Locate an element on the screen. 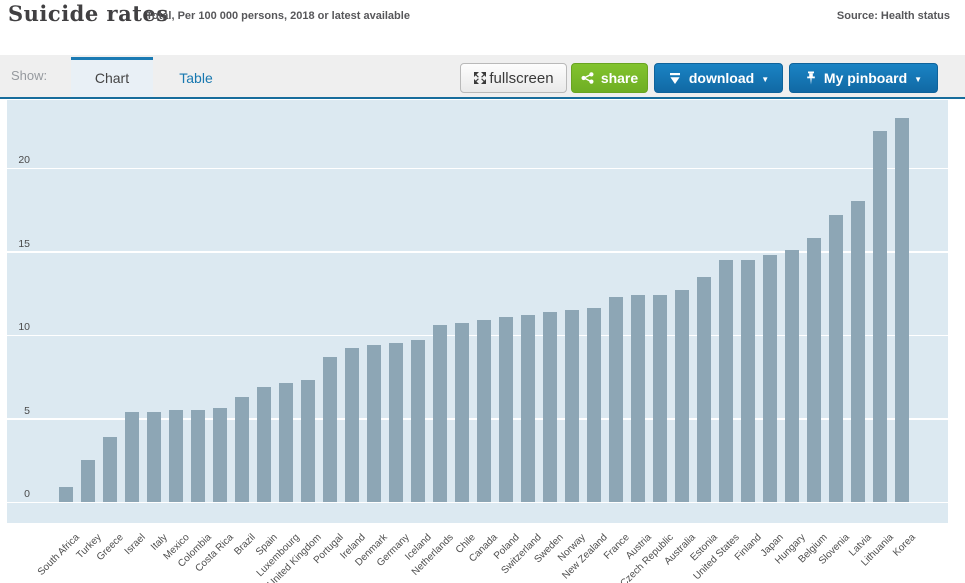 This screenshot has width=965, height=583. bar-slovenia is located at coordinates (835, 358).